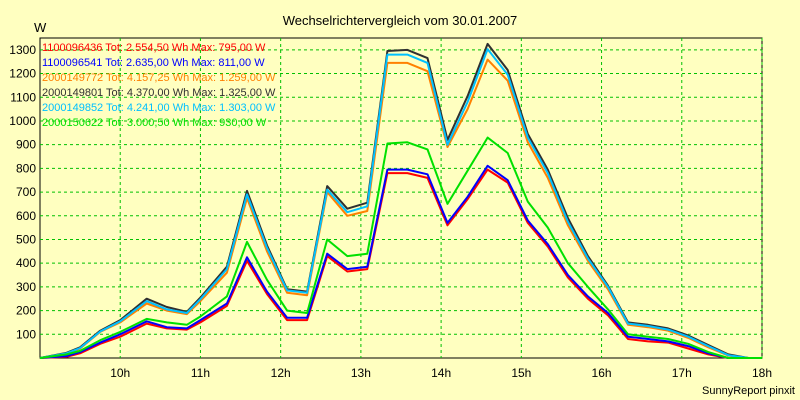 This screenshot has width=800, height=400. I want to click on x-tick-label: 12h, so click(281, 373).